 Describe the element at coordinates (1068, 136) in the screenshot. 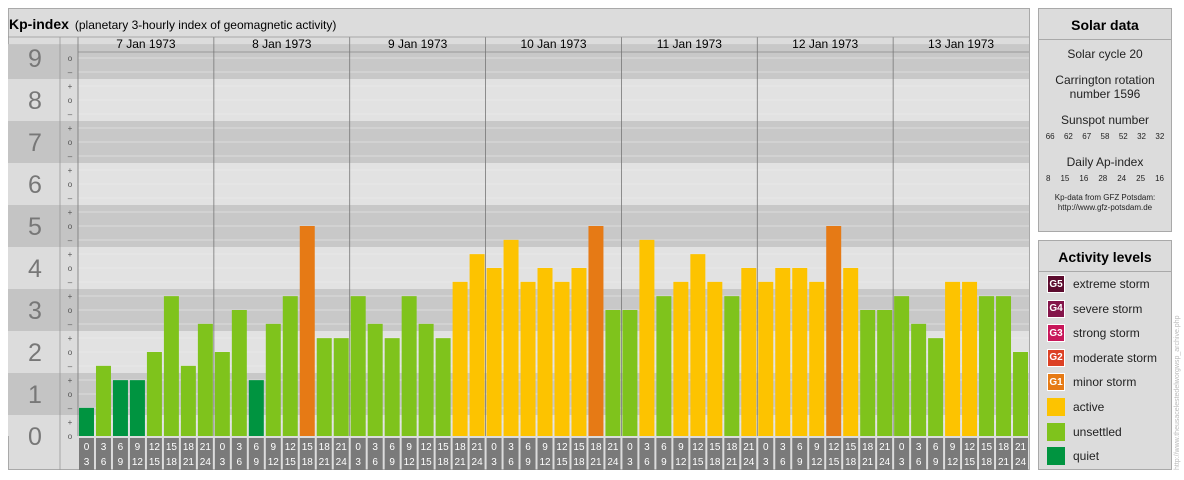

I see `sunspot-value: 62` at that location.